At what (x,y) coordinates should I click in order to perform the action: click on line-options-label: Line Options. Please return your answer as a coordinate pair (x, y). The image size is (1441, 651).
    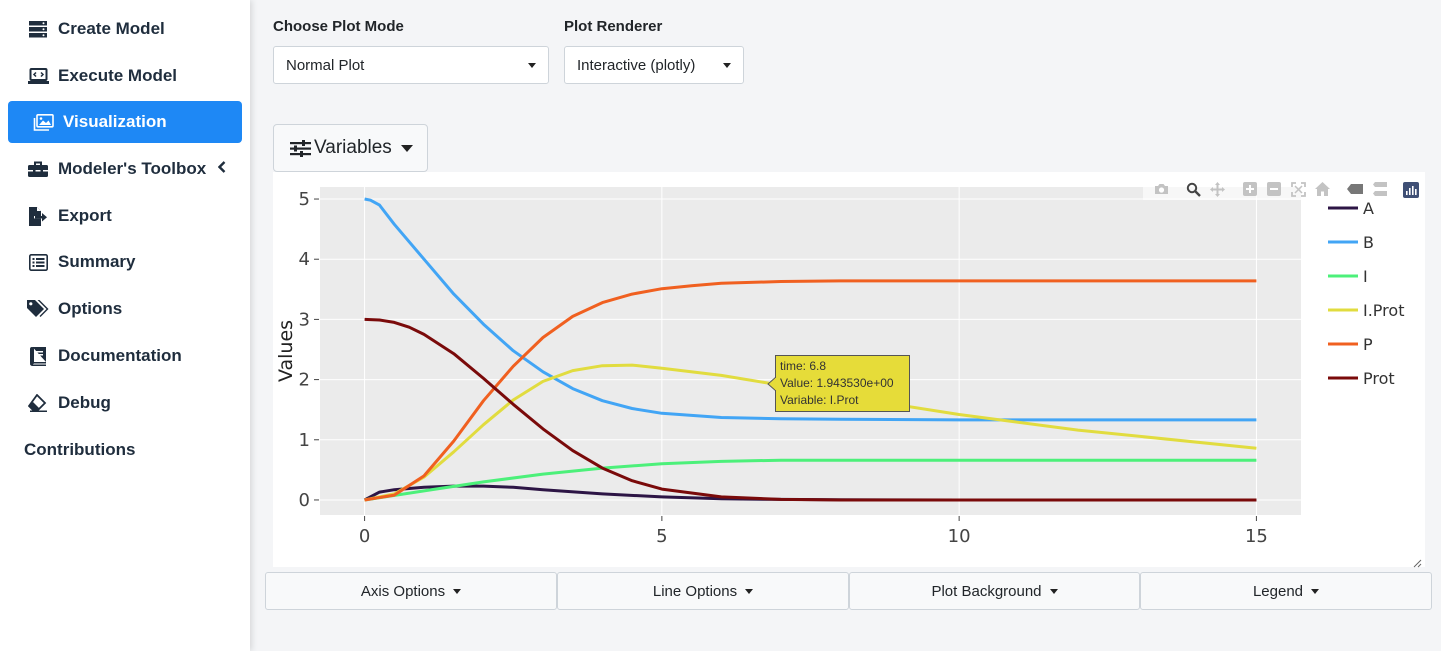
    Looking at the image, I should click on (695, 591).